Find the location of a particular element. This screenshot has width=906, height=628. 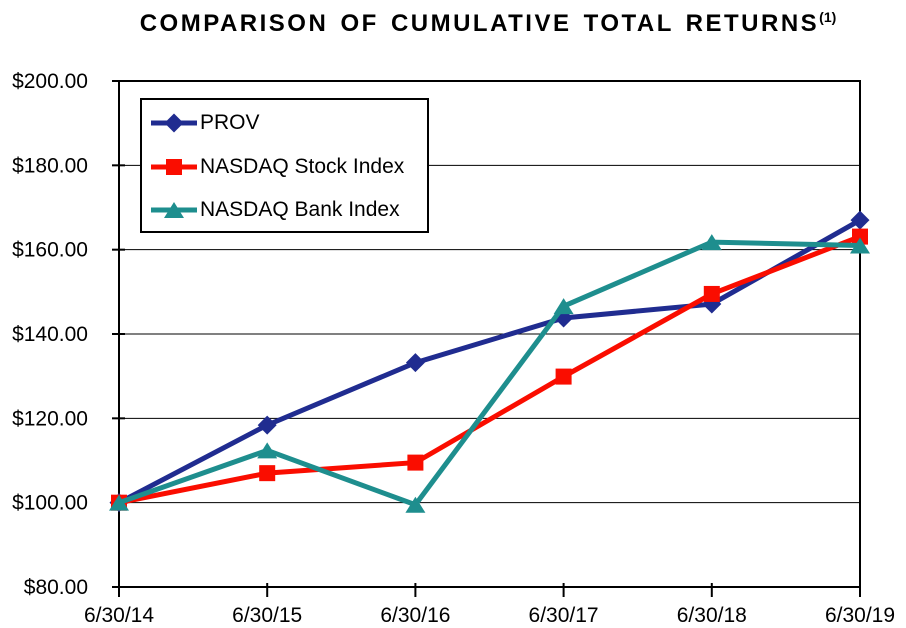

y-axis-label: $180.00 is located at coordinates (50, 165).